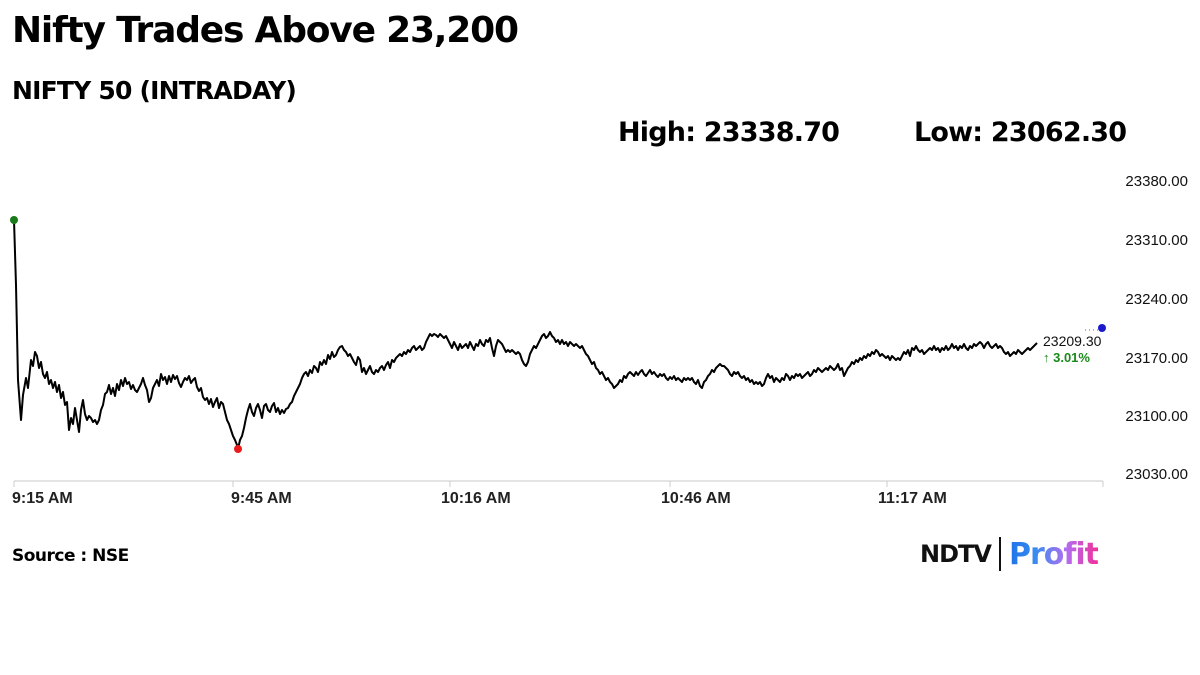 This screenshot has width=1200, height=675. Describe the element at coordinates (956, 554) in the screenshot. I see `logo-ndtv-text: NDTV` at that location.